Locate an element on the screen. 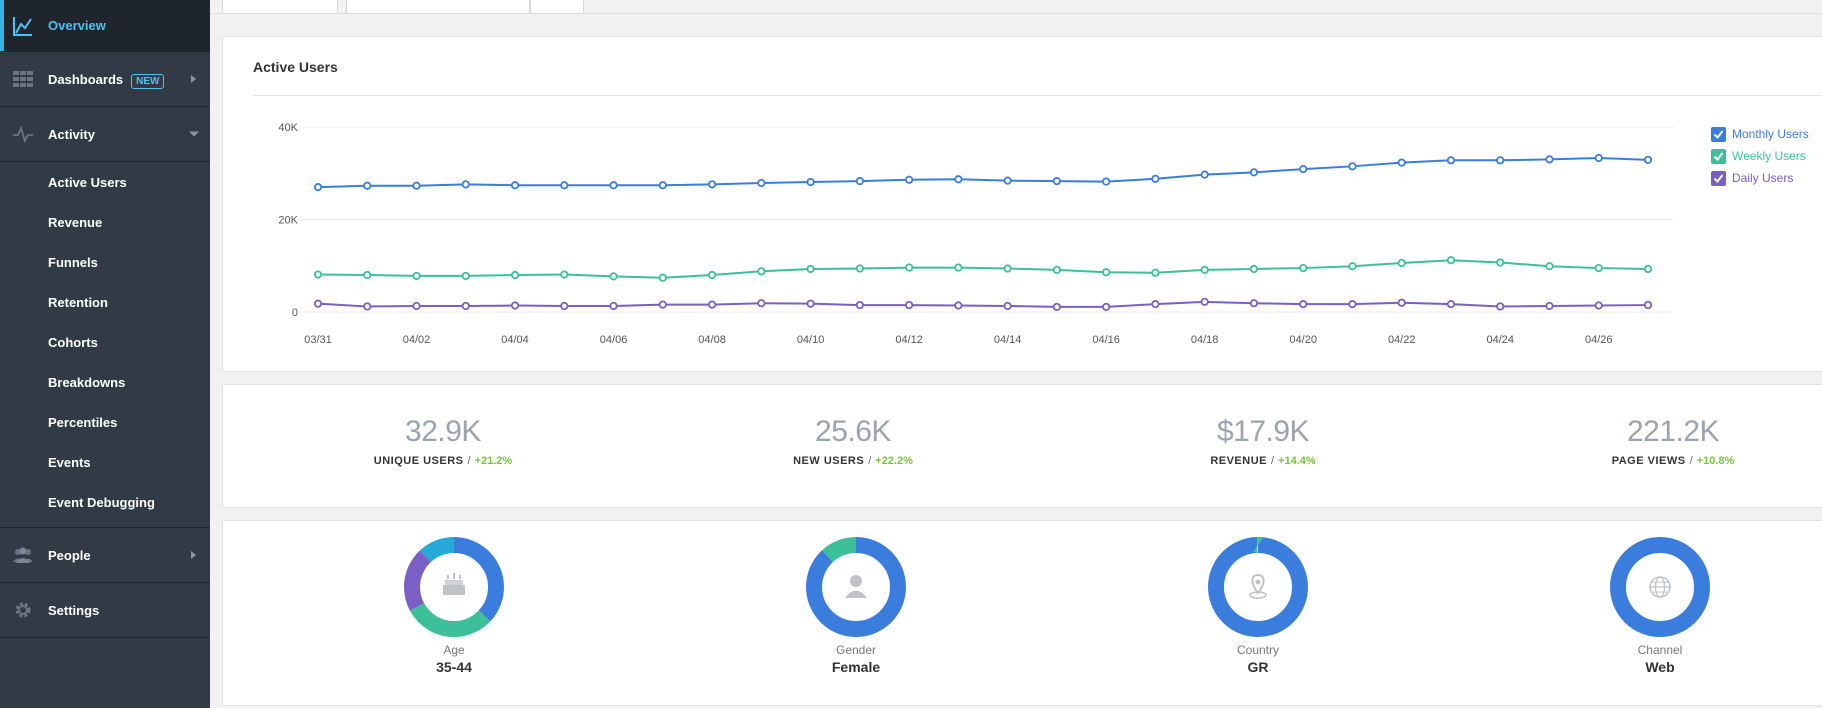  breakdown-age: Age 35-44 is located at coordinates (454, 605).